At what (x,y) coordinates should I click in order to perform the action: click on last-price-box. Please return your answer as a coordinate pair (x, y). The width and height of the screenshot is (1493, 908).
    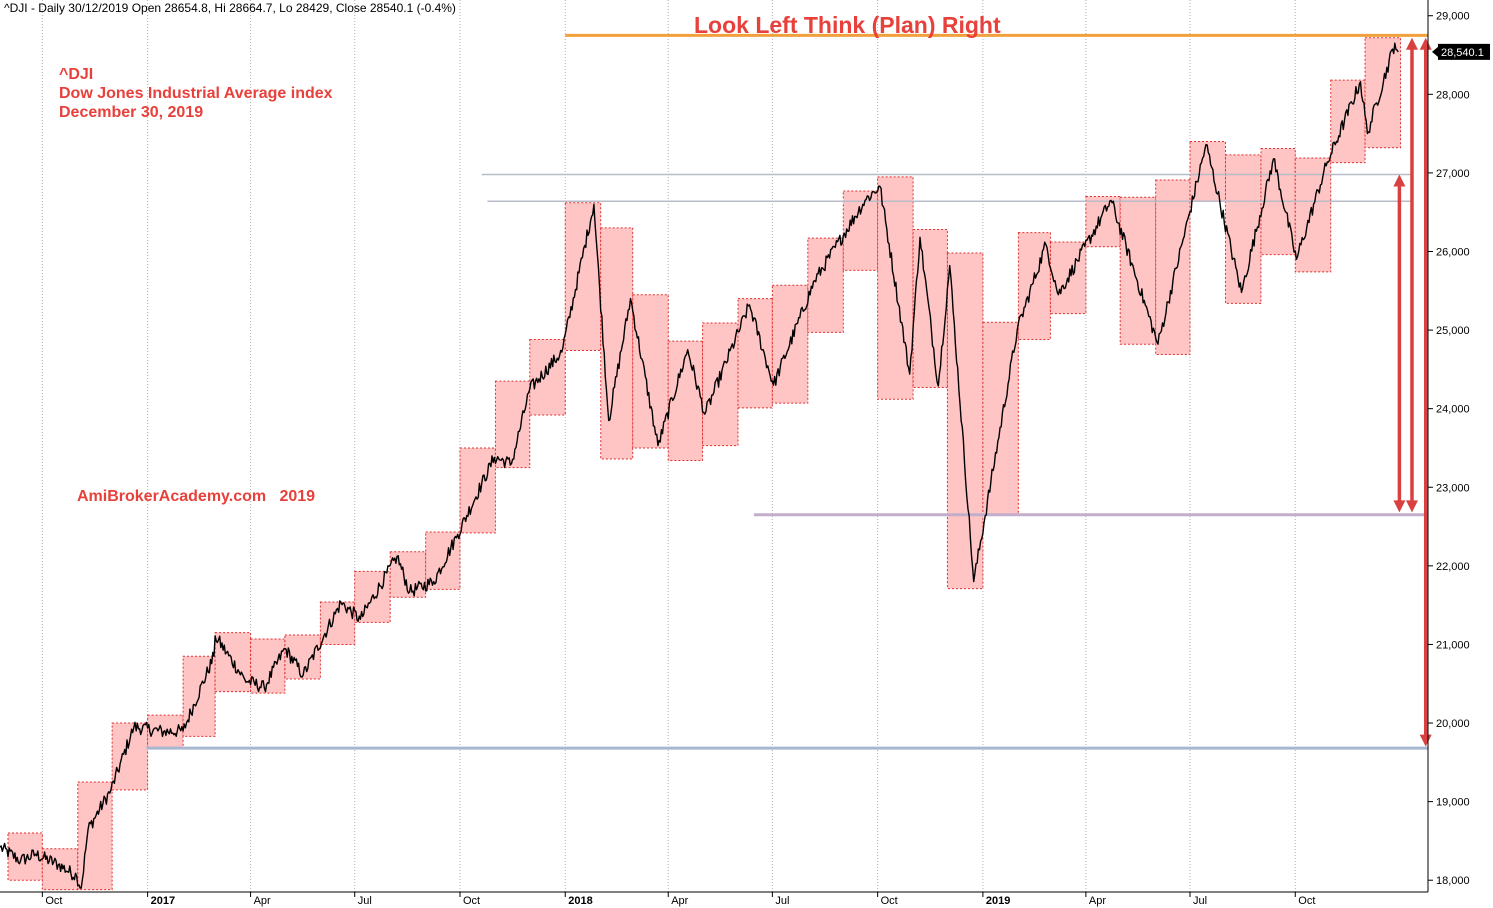
    Looking at the image, I should click on (1464, 51).